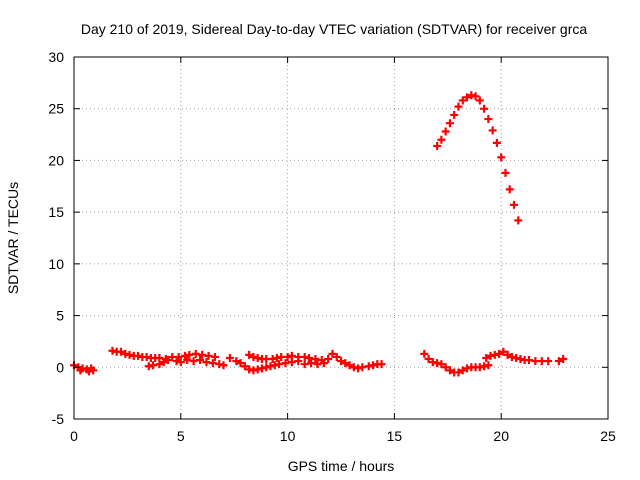 The height and width of the screenshot is (480, 640). I want to click on x-tick-label: 0, so click(74, 436).